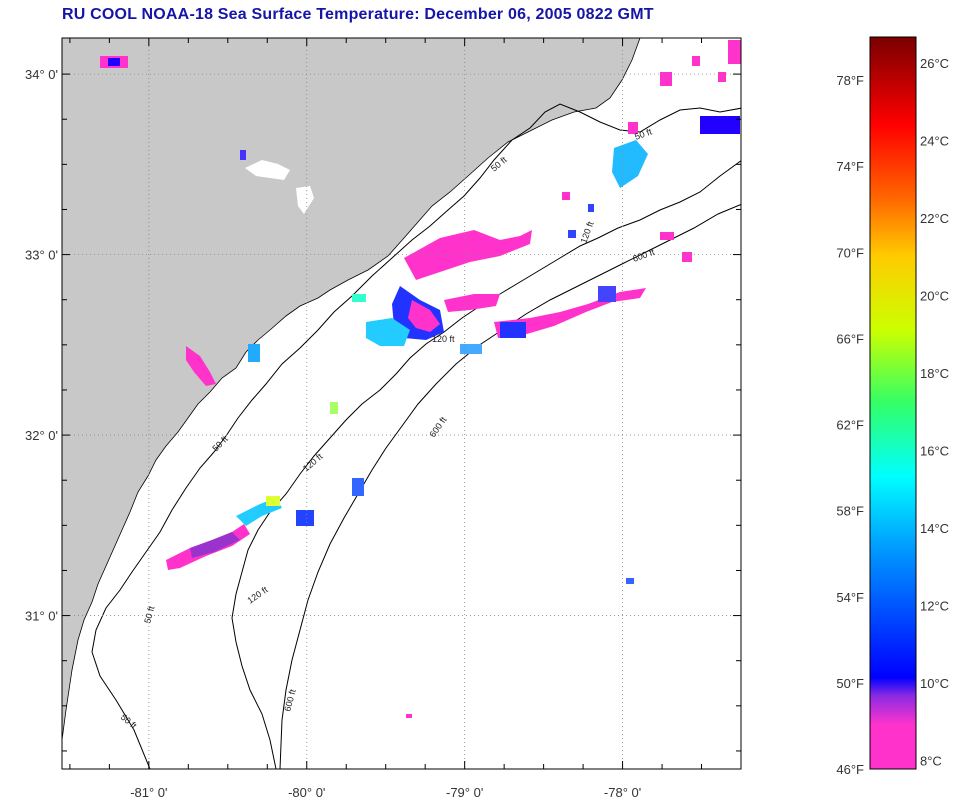 This screenshot has height=801, width=960. What do you see at coordinates (850, 80) in the screenshot?
I see `colorbar-f-label: 78°F` at bounding box center [850, 80].